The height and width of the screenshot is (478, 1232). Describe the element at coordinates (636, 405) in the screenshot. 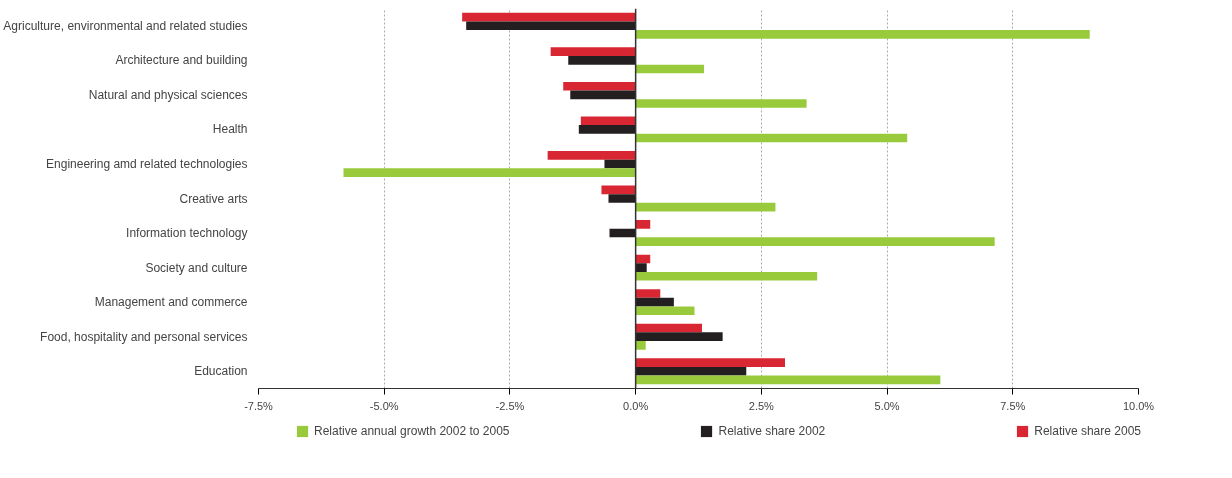

I see `x-tick-label: 0.0%` at that location.